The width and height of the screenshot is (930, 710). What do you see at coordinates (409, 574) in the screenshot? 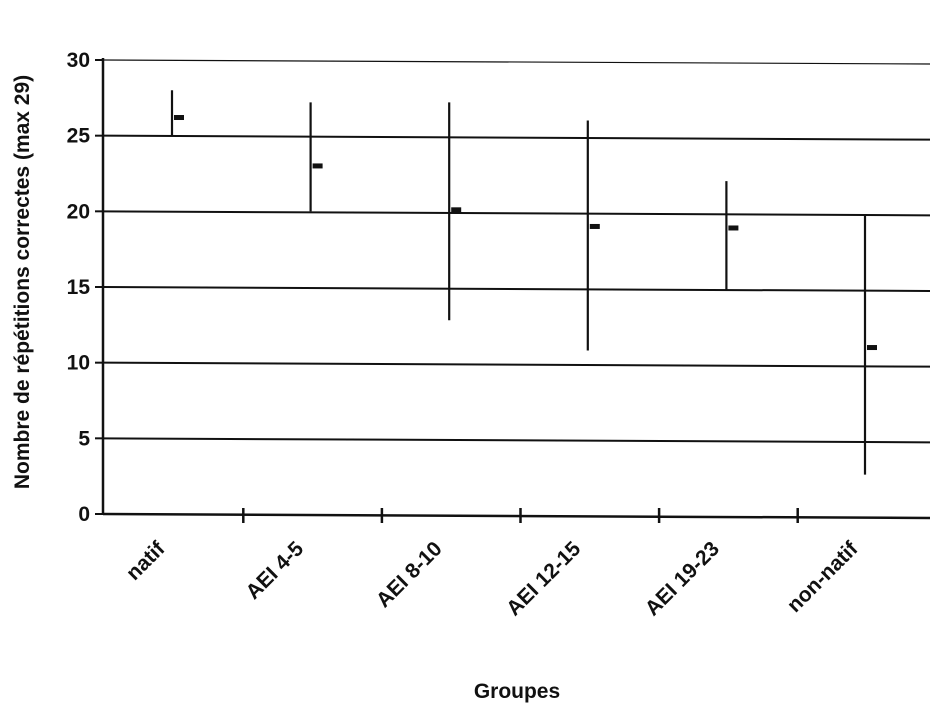
I see `x-tick-label: AEI 8-10` at bounding box center [409, 574].